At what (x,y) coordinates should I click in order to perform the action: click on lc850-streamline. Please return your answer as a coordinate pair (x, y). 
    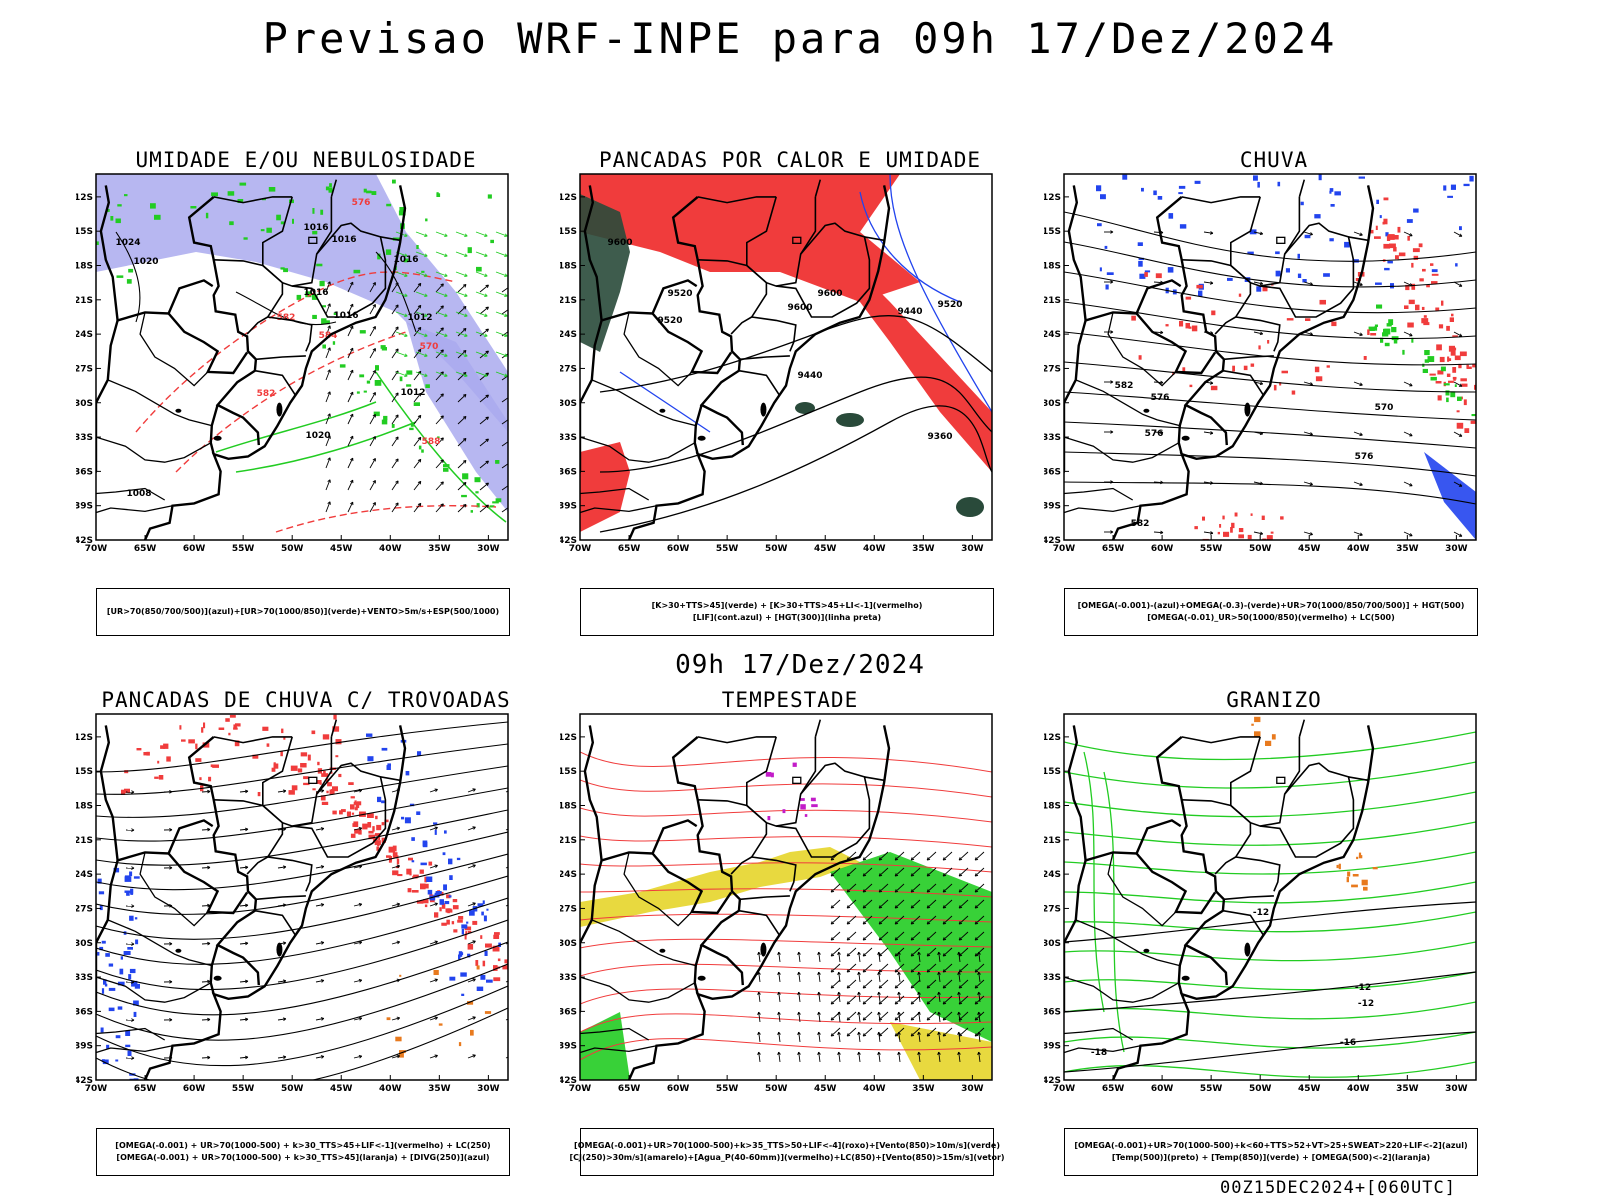
    Looking at the image, I should click on (786, 893).